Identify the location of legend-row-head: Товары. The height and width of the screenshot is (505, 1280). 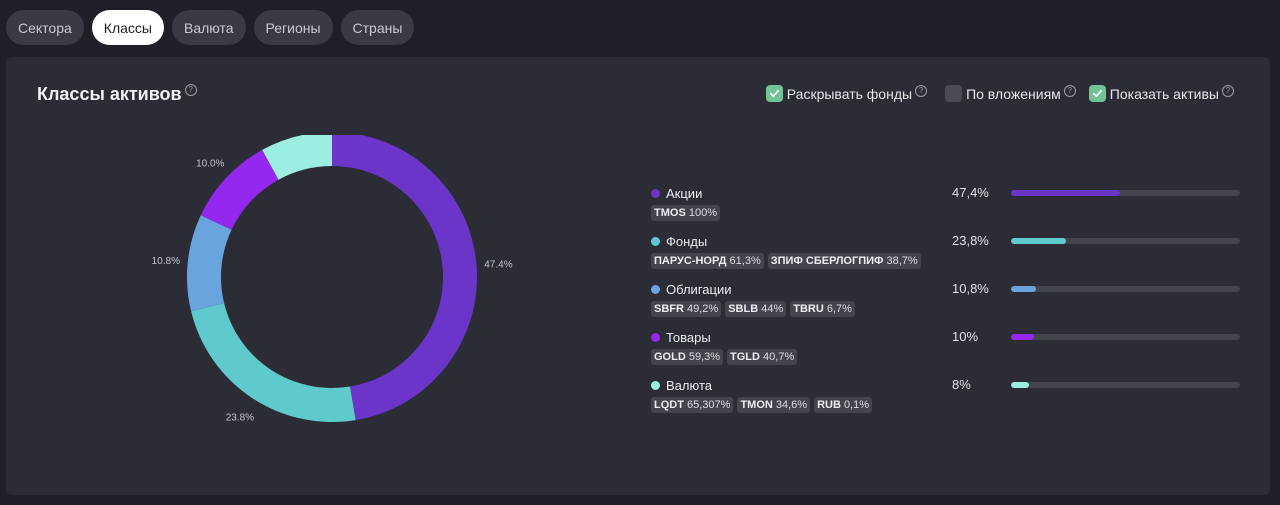
(681, 337).